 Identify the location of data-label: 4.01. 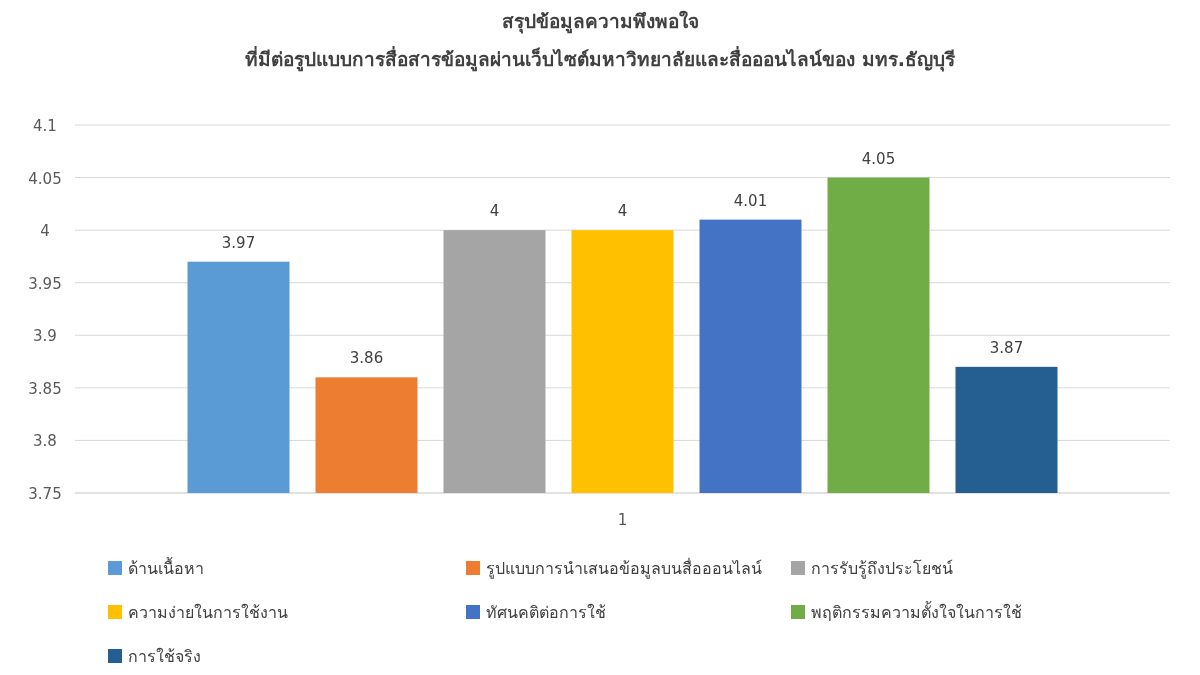
(750, 200).